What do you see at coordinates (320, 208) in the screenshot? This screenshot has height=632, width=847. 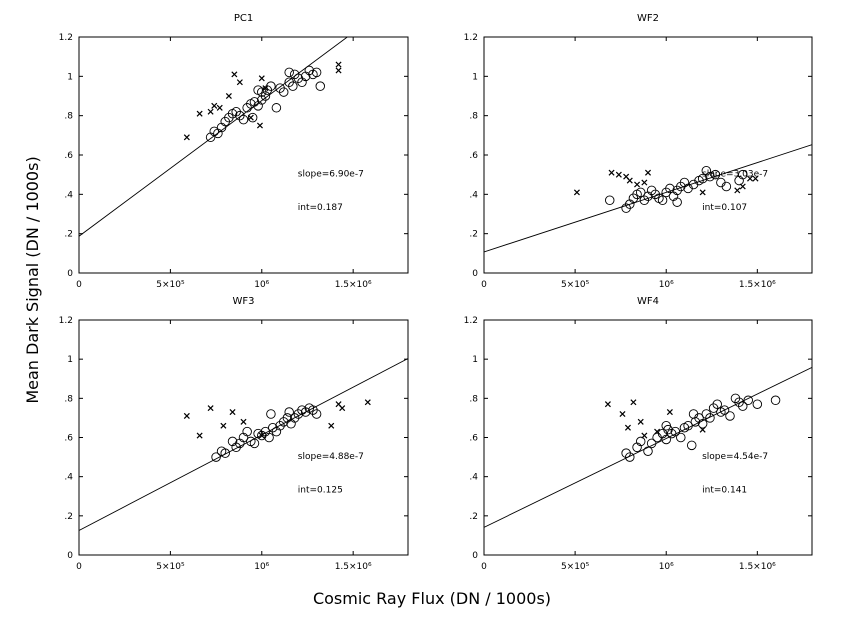 I see `intercept-annotation: int=0.187` at bounding box center [320, 208].